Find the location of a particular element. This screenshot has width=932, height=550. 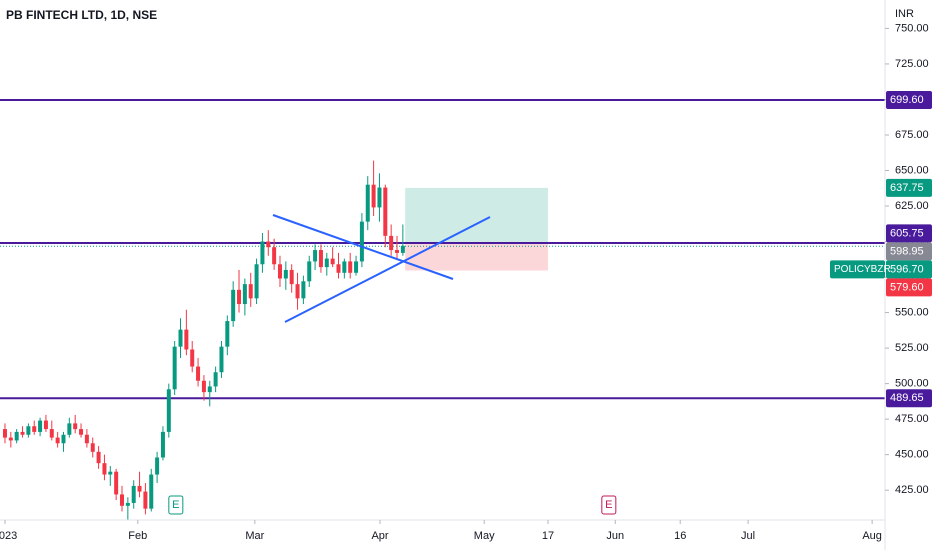

y-tick-label: 625.00 is located at coordinates (912, 206).